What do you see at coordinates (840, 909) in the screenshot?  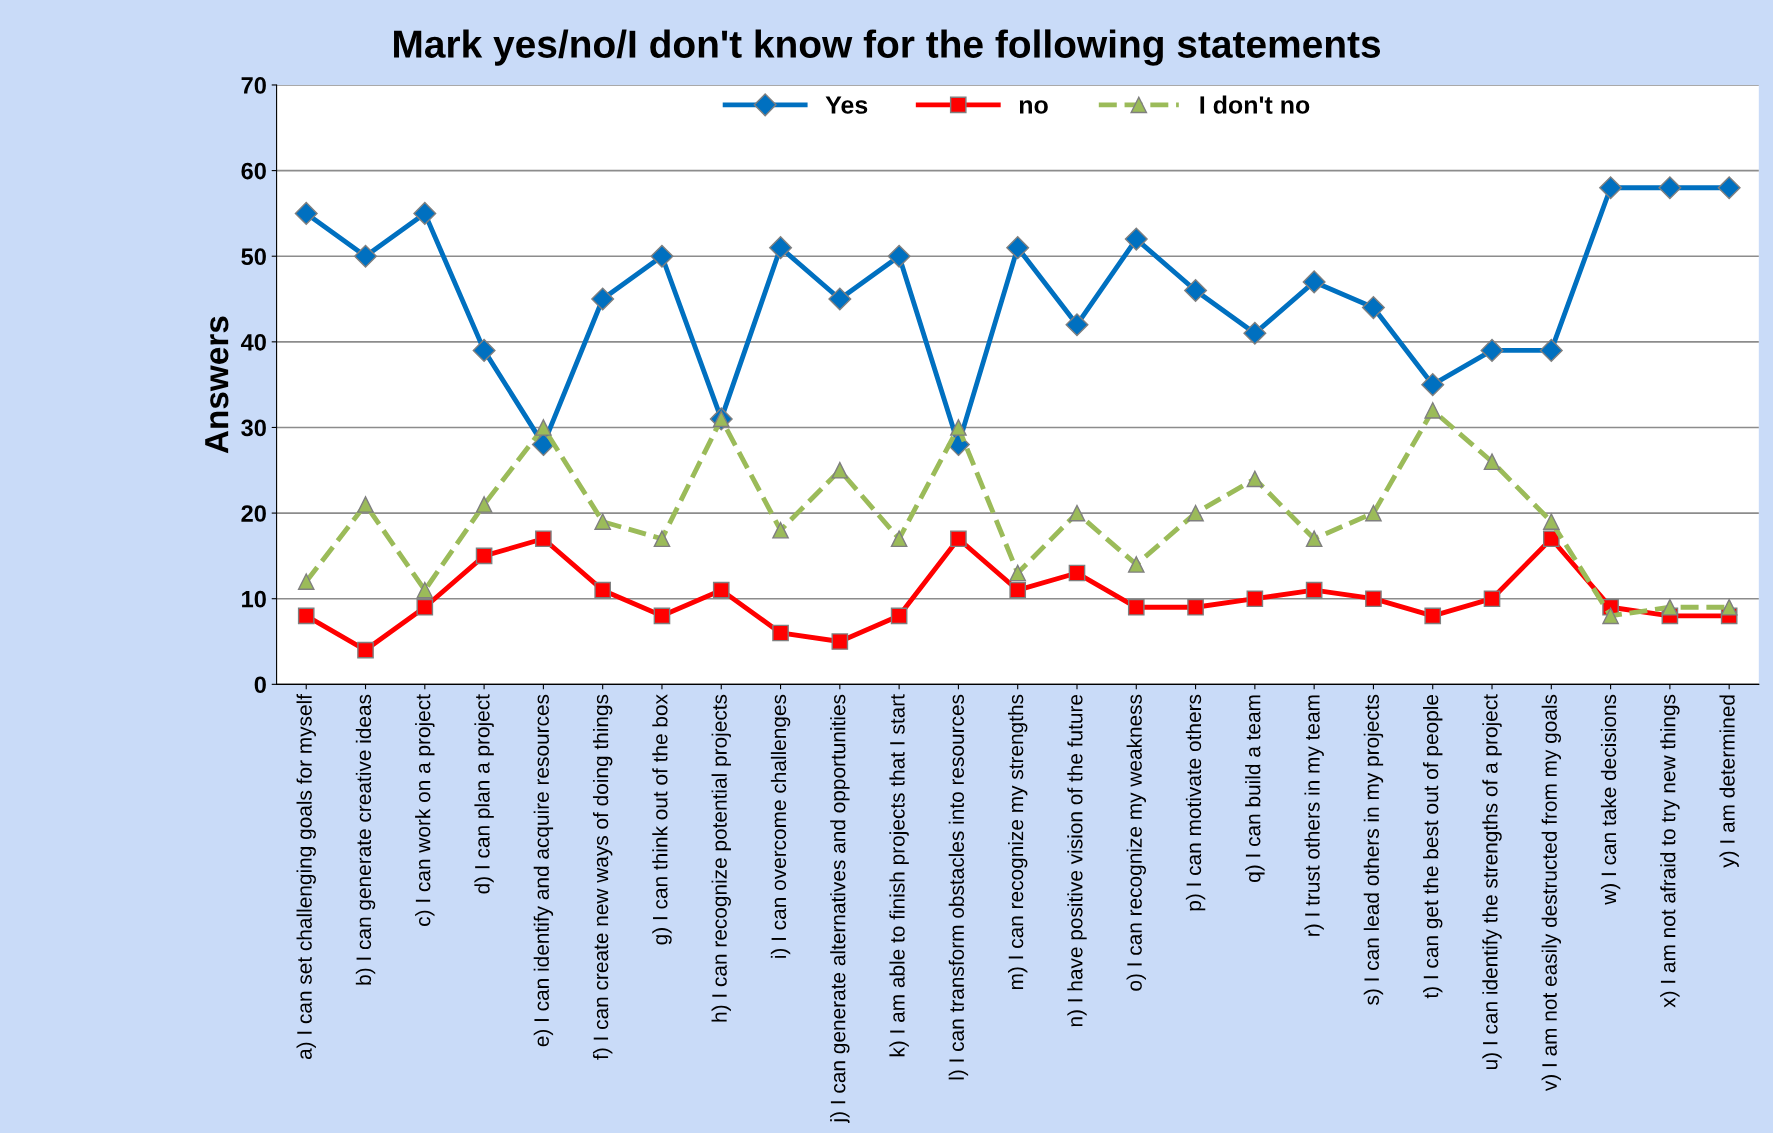 I see `x-tick-label: j) I can generate alternatives and opportunities` at bounding box center [840, 909].